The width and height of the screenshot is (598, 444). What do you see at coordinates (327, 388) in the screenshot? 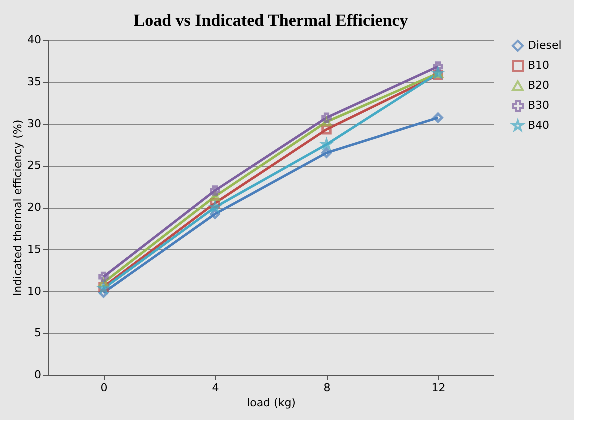
I see `x-tick-label: 8` at bounding box center [327, 388].